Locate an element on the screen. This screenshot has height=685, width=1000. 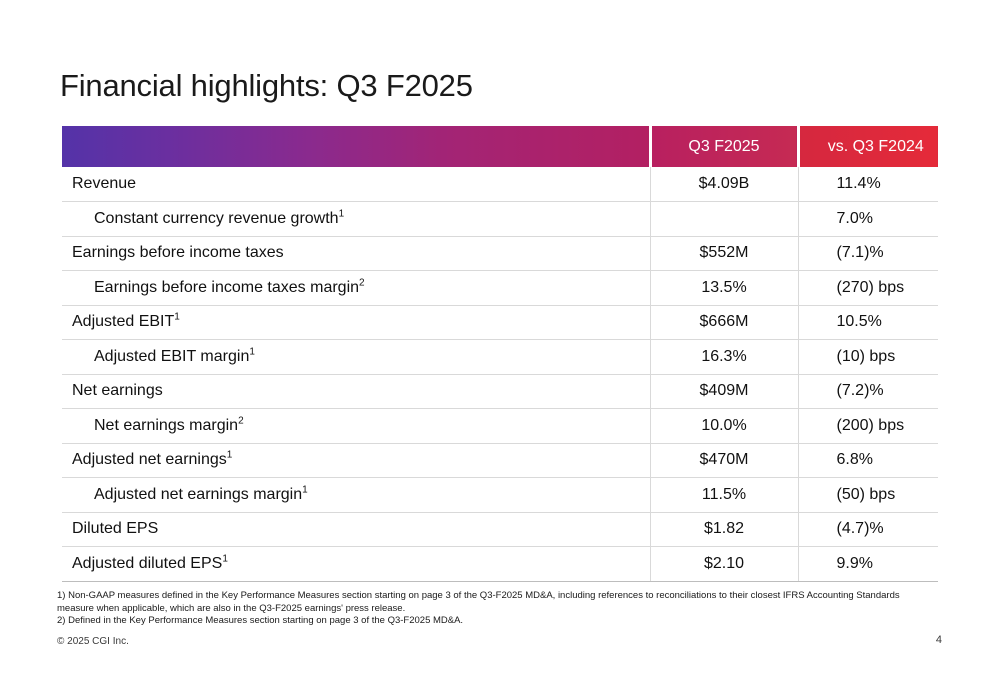
table-row: Net earnings margin2 10.0% (200) bps is located at coordinates (500, 426).